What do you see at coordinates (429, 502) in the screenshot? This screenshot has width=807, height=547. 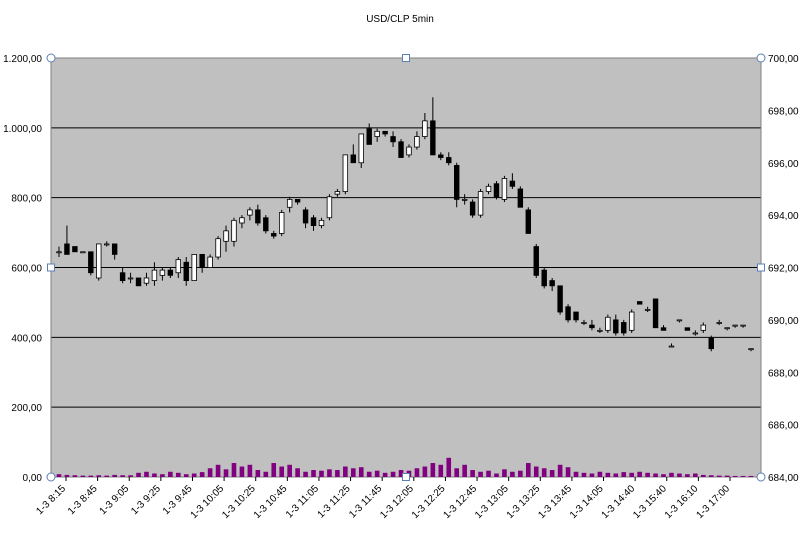 I see `x-tick-label: 1-3 12:25` at bounding box center [429, 502].